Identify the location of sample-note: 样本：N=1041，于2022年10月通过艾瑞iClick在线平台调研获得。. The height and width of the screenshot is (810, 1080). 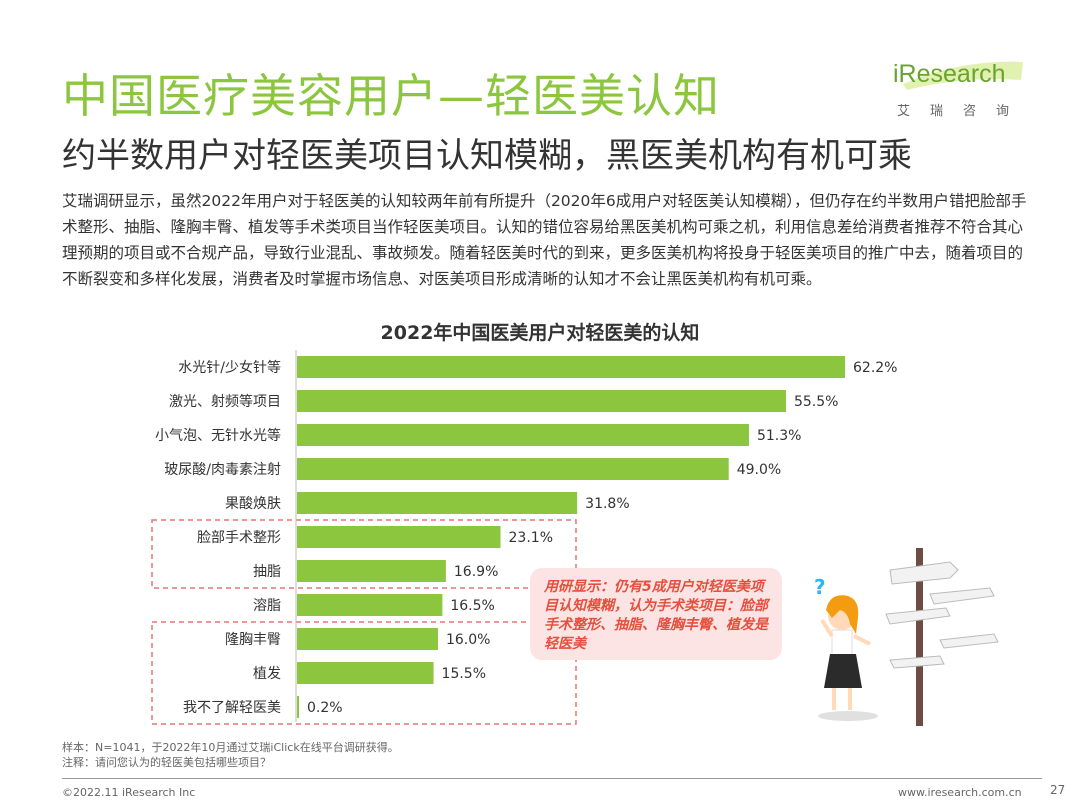
(230, 747).